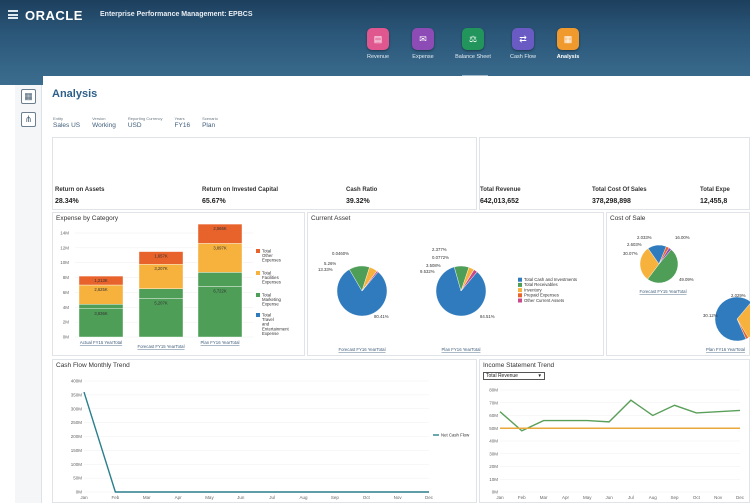 This screenshot has width=750, height=503. I want to click on nav-card-revenue: ▤ Revenue, so click(378, 44).